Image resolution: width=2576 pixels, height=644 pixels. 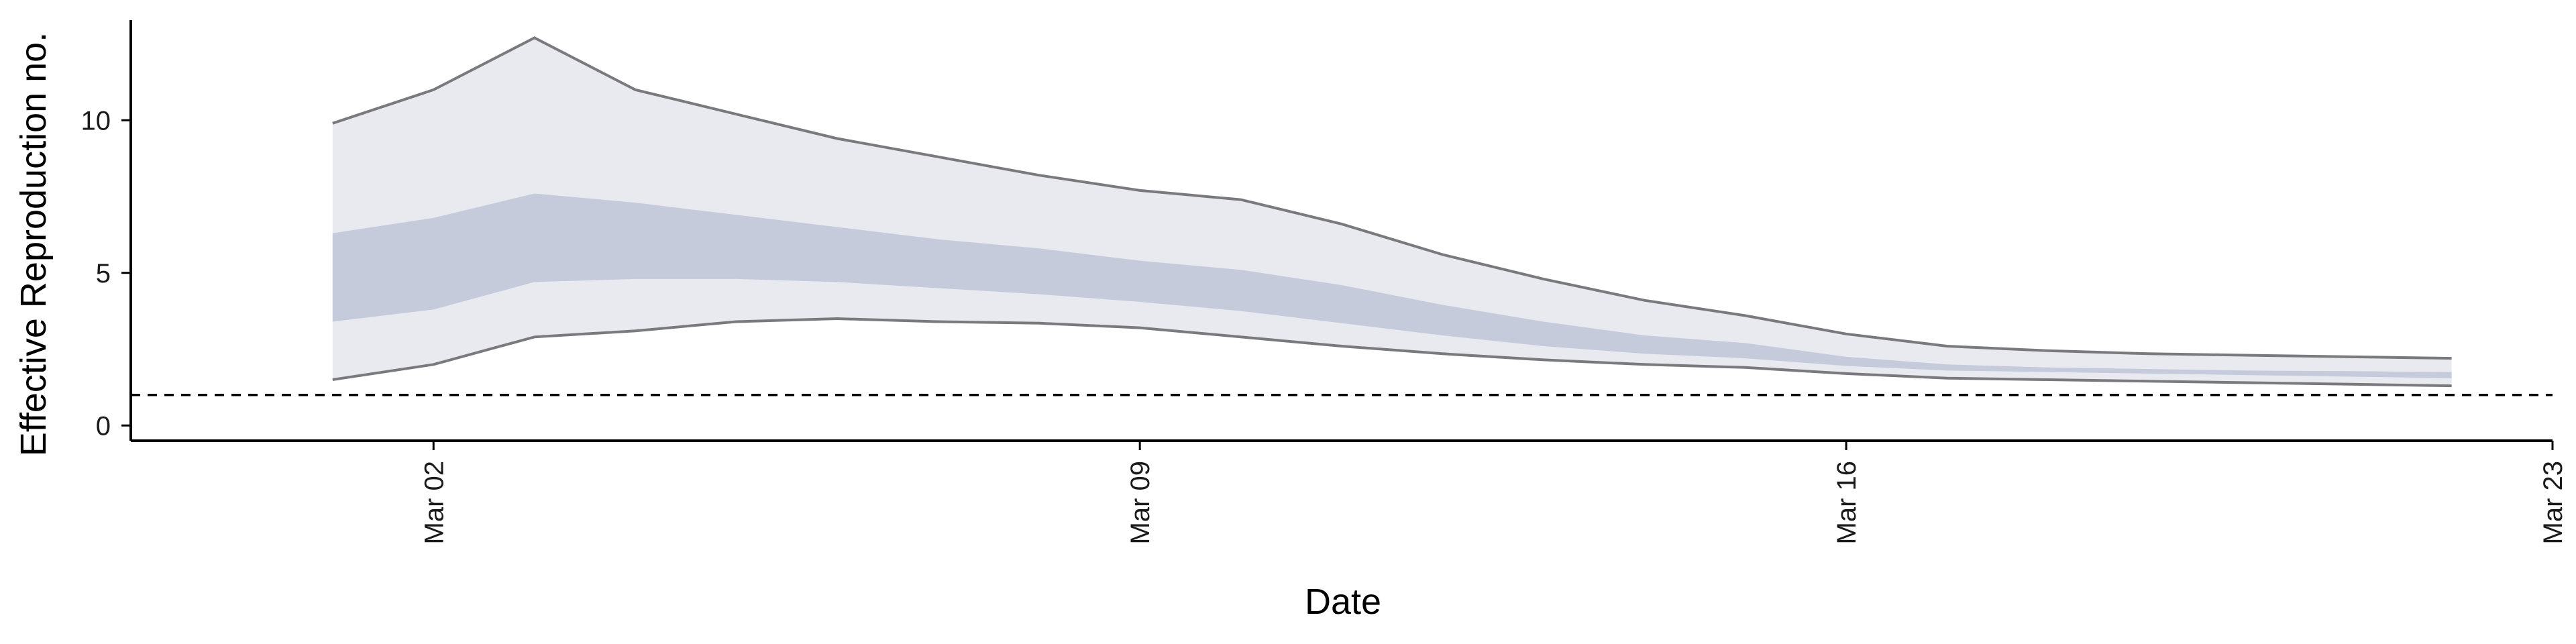 I want to click on y-axis-title: Effective Reproduction no., so click(x=33, y=244).